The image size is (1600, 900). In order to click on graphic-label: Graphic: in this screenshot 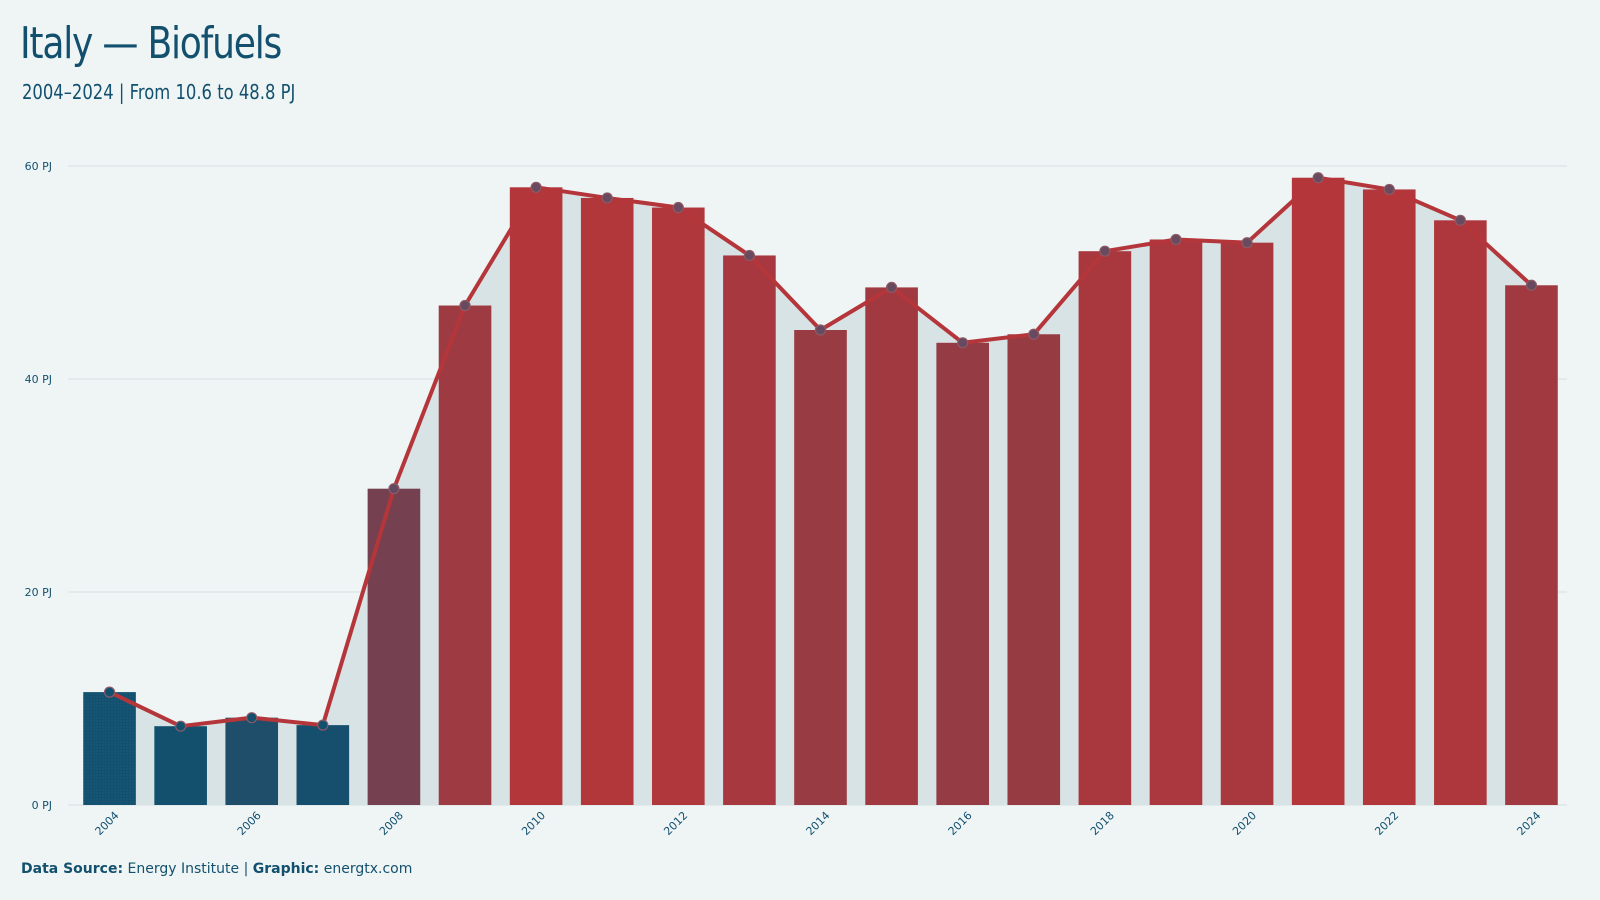, I will do `click(286, 869)`.